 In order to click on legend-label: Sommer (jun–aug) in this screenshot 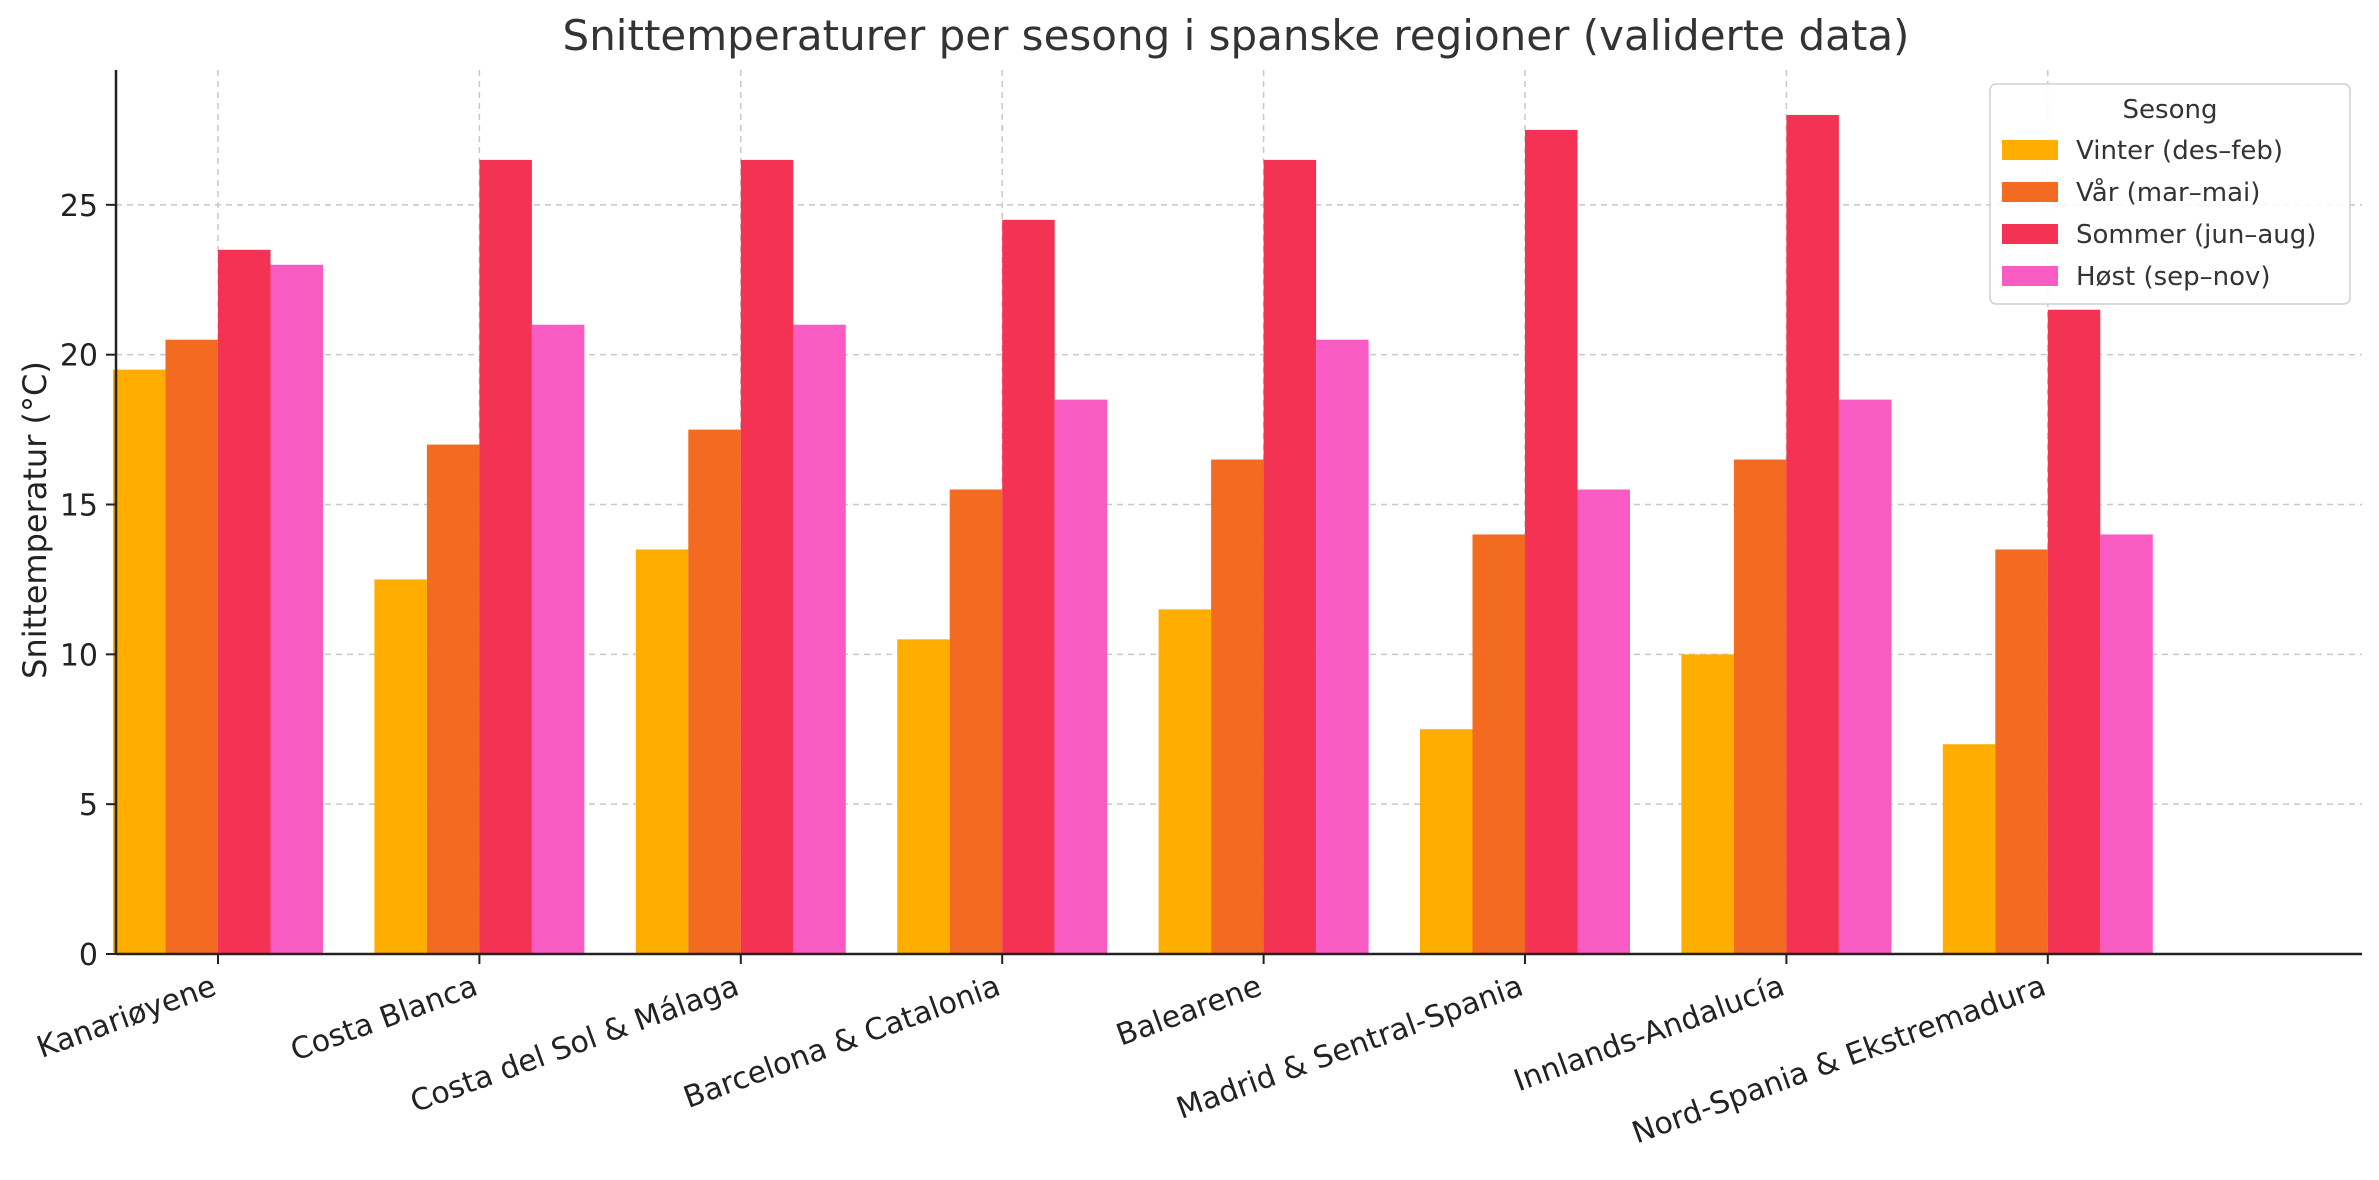, I will do `click(2196, 235)`.